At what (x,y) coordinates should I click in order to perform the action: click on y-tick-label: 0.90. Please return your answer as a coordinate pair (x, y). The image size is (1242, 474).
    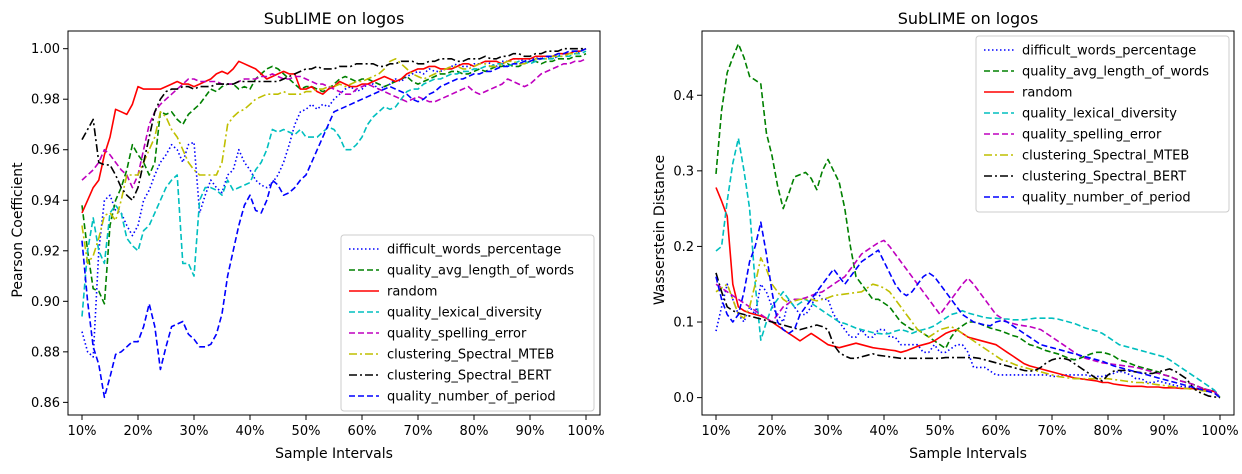
    Looking at the image, I should click on (45, 302).